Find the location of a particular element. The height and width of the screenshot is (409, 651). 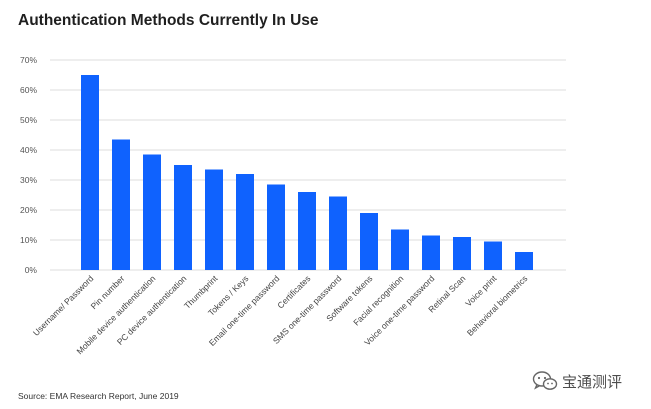

y-axis-ticks: 0% 10% 20% 30% 40% 50% 60% 70% is located at coordinates (28, 165).